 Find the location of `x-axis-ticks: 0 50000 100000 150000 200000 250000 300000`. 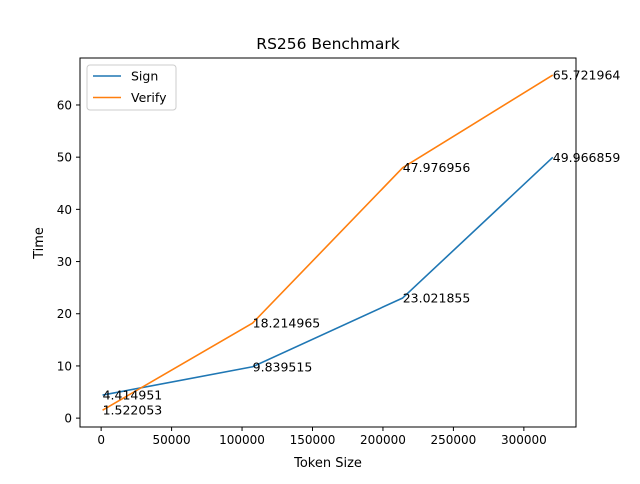

x-axis-ticks: 0 50000 100000 150000 200000 250000 300000 is located at coordinates (322, 437).